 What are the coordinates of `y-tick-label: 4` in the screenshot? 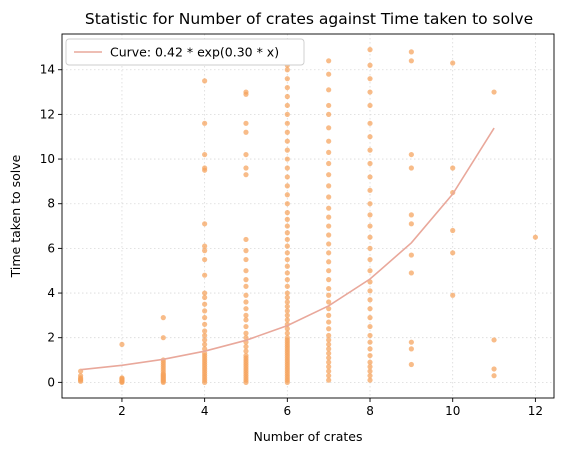 It's located at (51, 293).